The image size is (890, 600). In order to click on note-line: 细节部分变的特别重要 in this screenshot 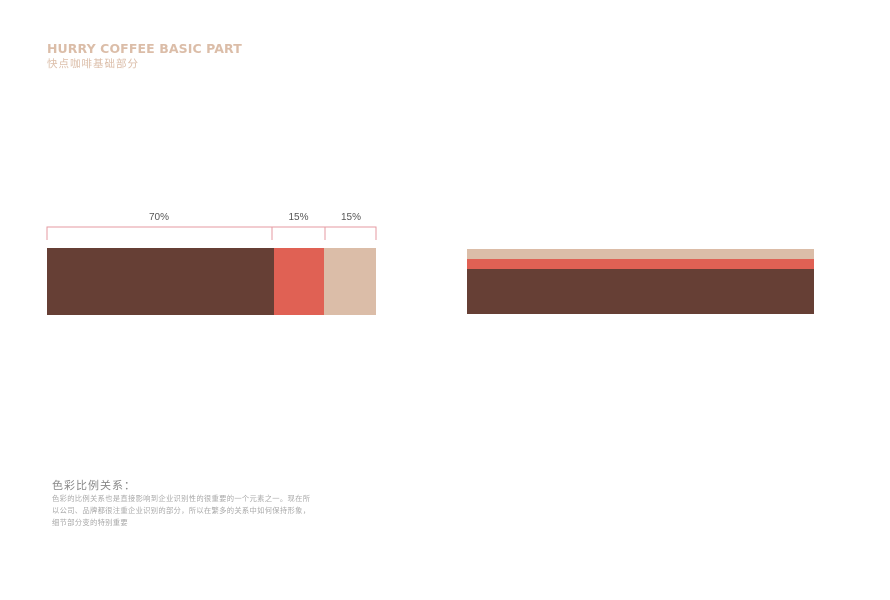, I will do `click(90, 522)`.